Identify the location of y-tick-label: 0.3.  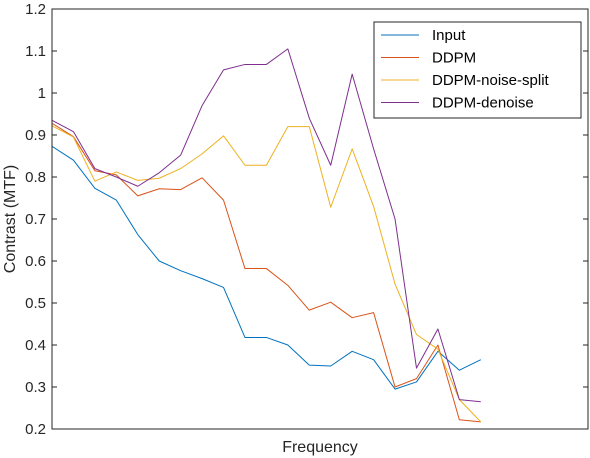
(35, 387).